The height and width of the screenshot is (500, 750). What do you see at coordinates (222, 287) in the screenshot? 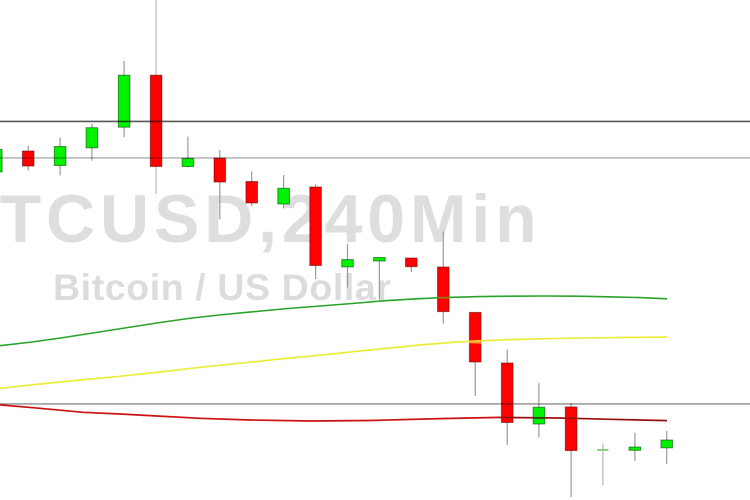
I see `svg-text: Bitcoin / US Dollar` at bounding box center [222, 287].